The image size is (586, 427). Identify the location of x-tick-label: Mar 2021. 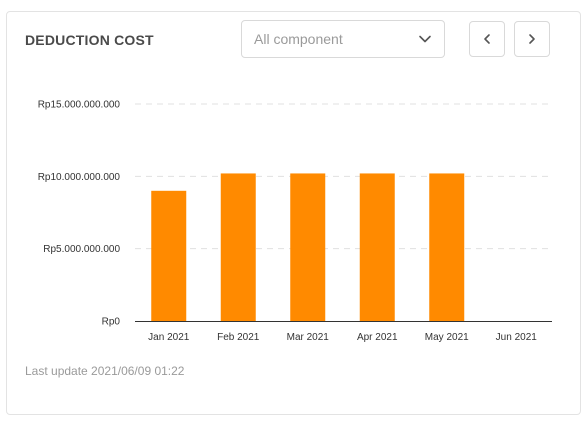
(308, 337).